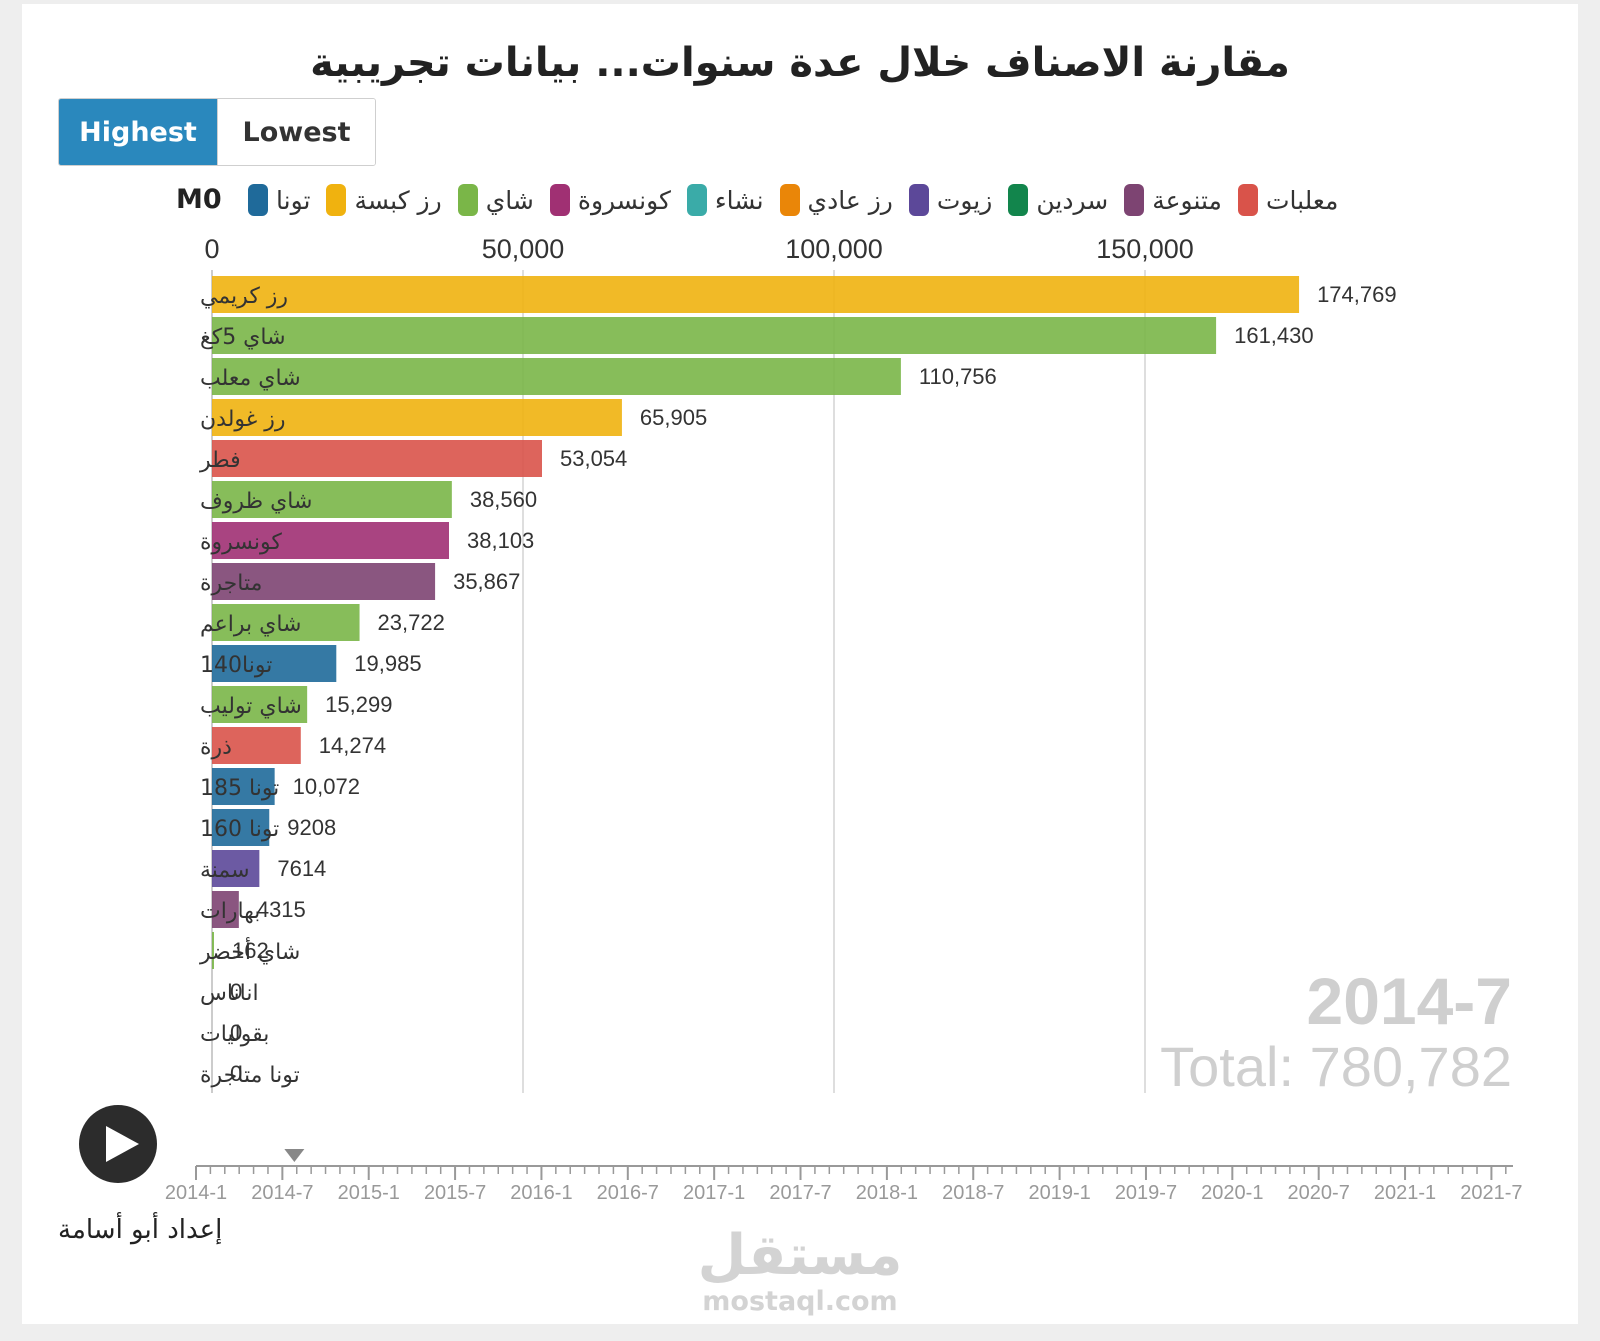 This screenshot has height=1341, width=1600. I want to click on category-label: تونا140, so click(236, 665).